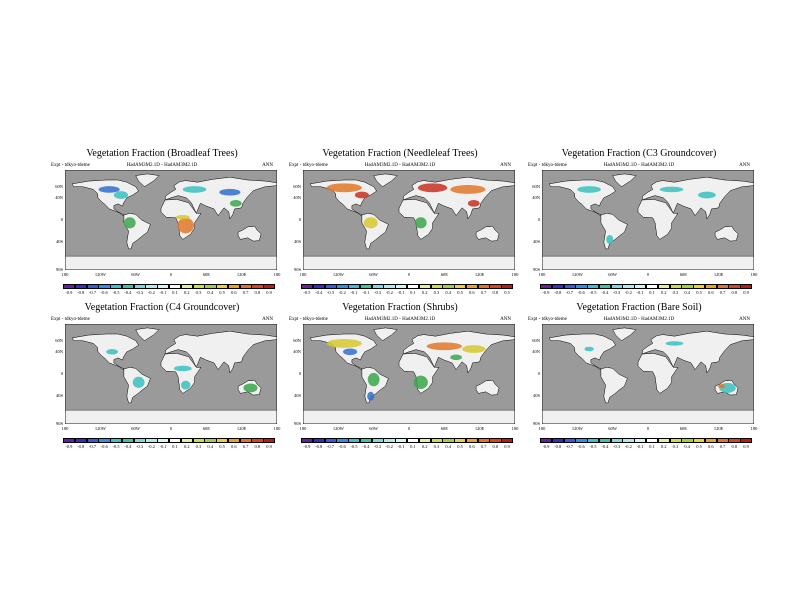 The width and height of the screenshot is (800, 600). What do you see at coordinates (546, 292) in the screenshot?
I see `colorbar-label: -0.9` at bounding box center [546, 292].